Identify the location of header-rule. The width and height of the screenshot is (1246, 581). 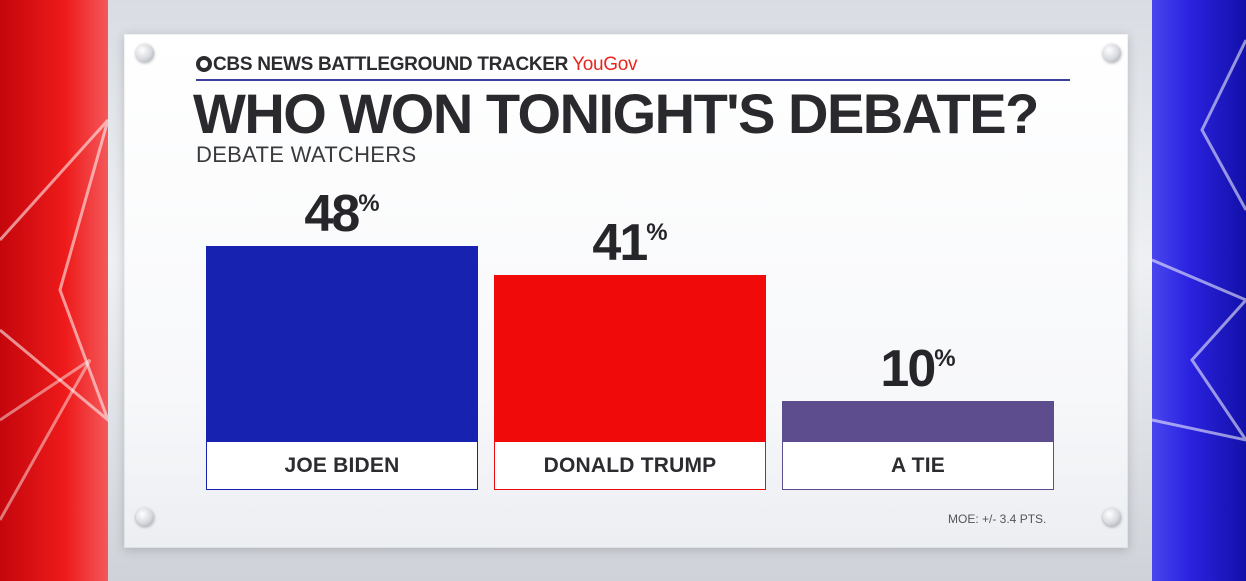
(633, 80).